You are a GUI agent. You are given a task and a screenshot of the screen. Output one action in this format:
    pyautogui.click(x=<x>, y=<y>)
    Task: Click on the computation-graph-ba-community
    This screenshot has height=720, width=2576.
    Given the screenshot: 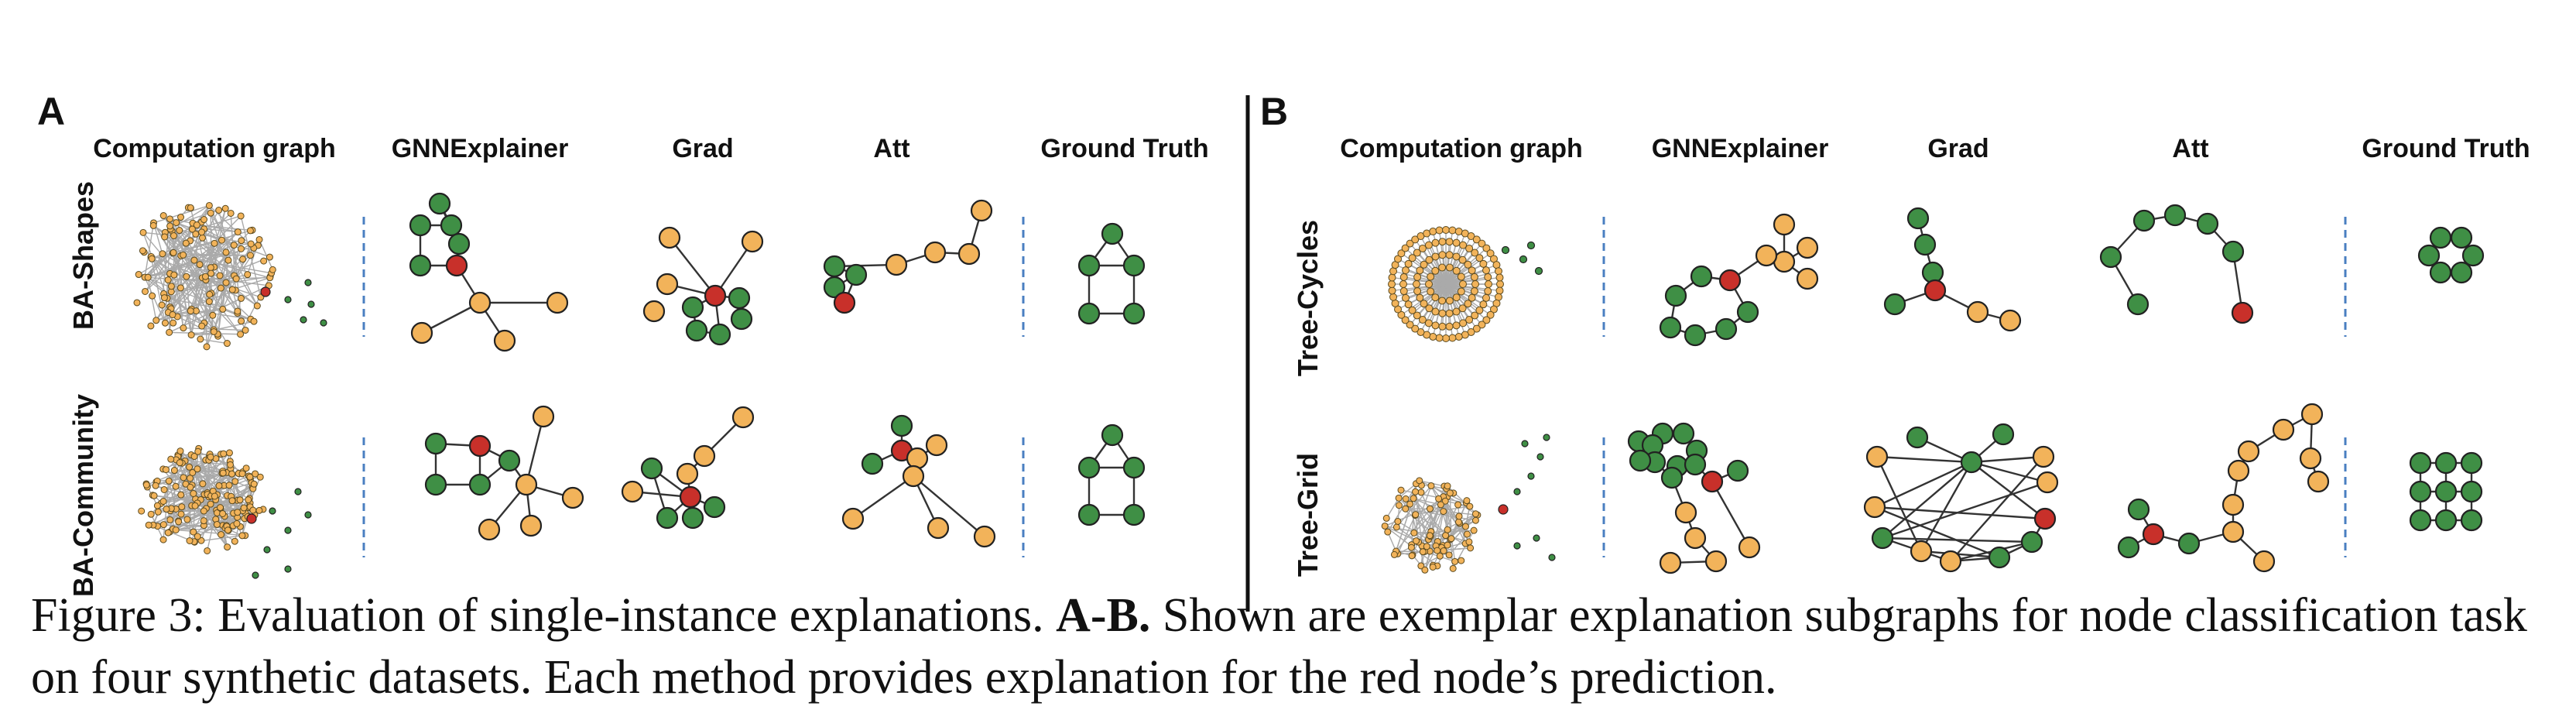 What is the action you would take?
    pyautogui.click(x=225, y=511)
    